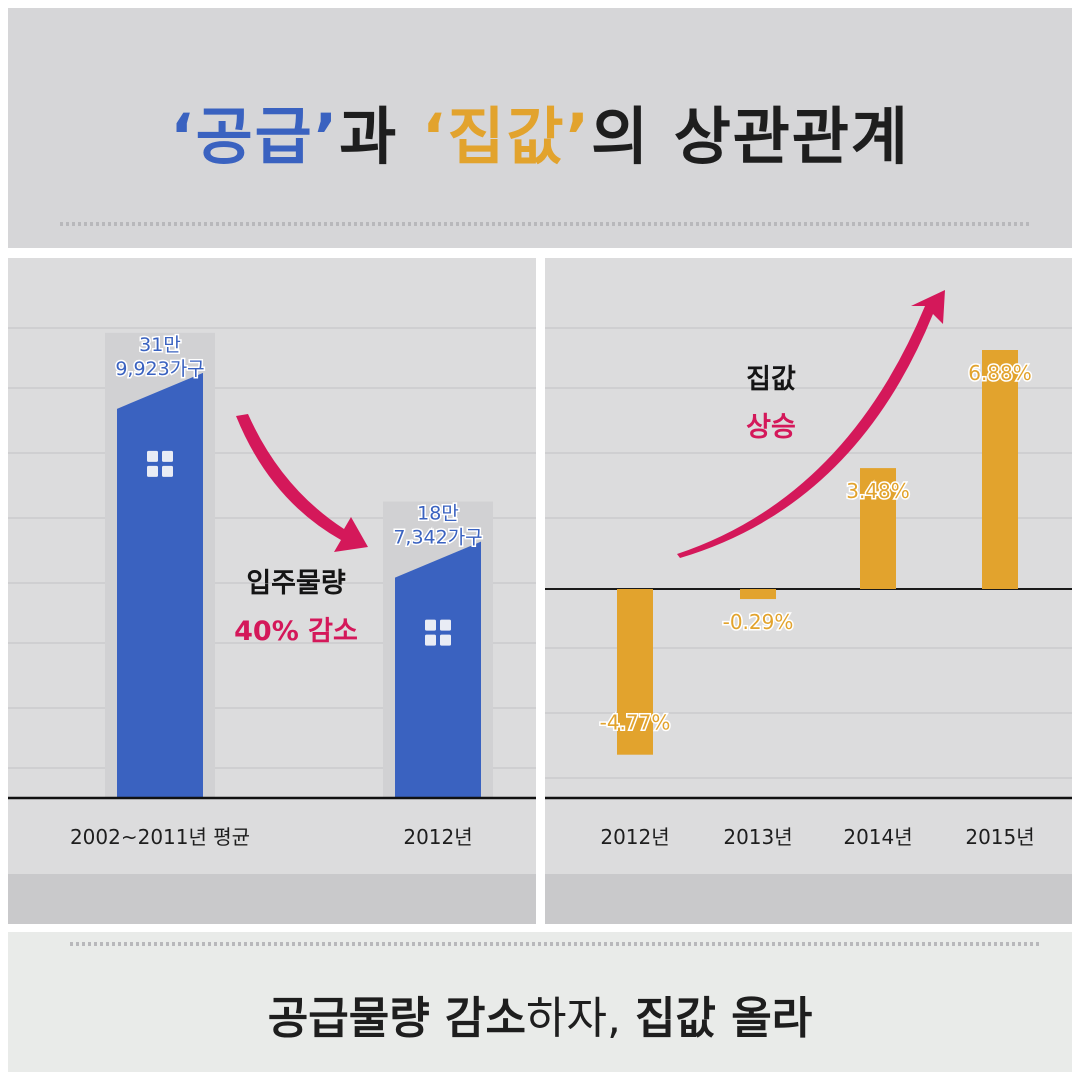 The width and height of the screenshot is (1080, 1080). What do you see at coordinates (438, 514) in the screenshot?
I see `data-label: 18만` at bounding box center [438, 514].